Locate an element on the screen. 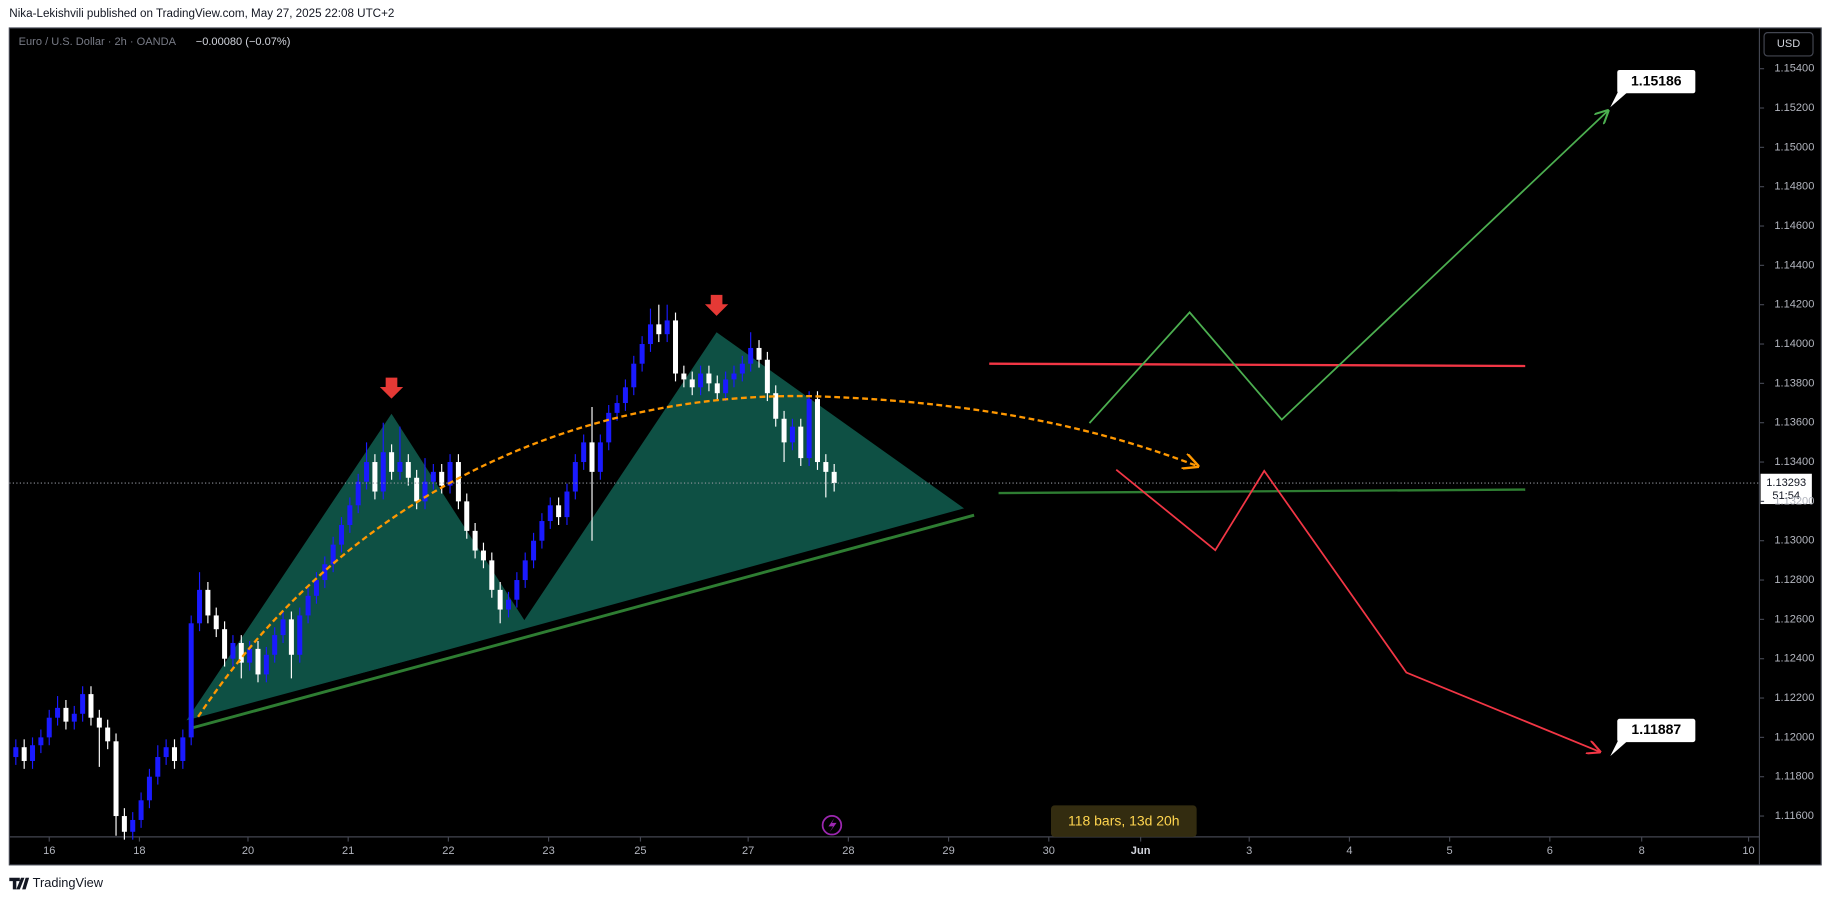 The height and width of the screenshot is (901, 1827). y-tick-label: 1.15000 is located at coordinates (1794, 147).